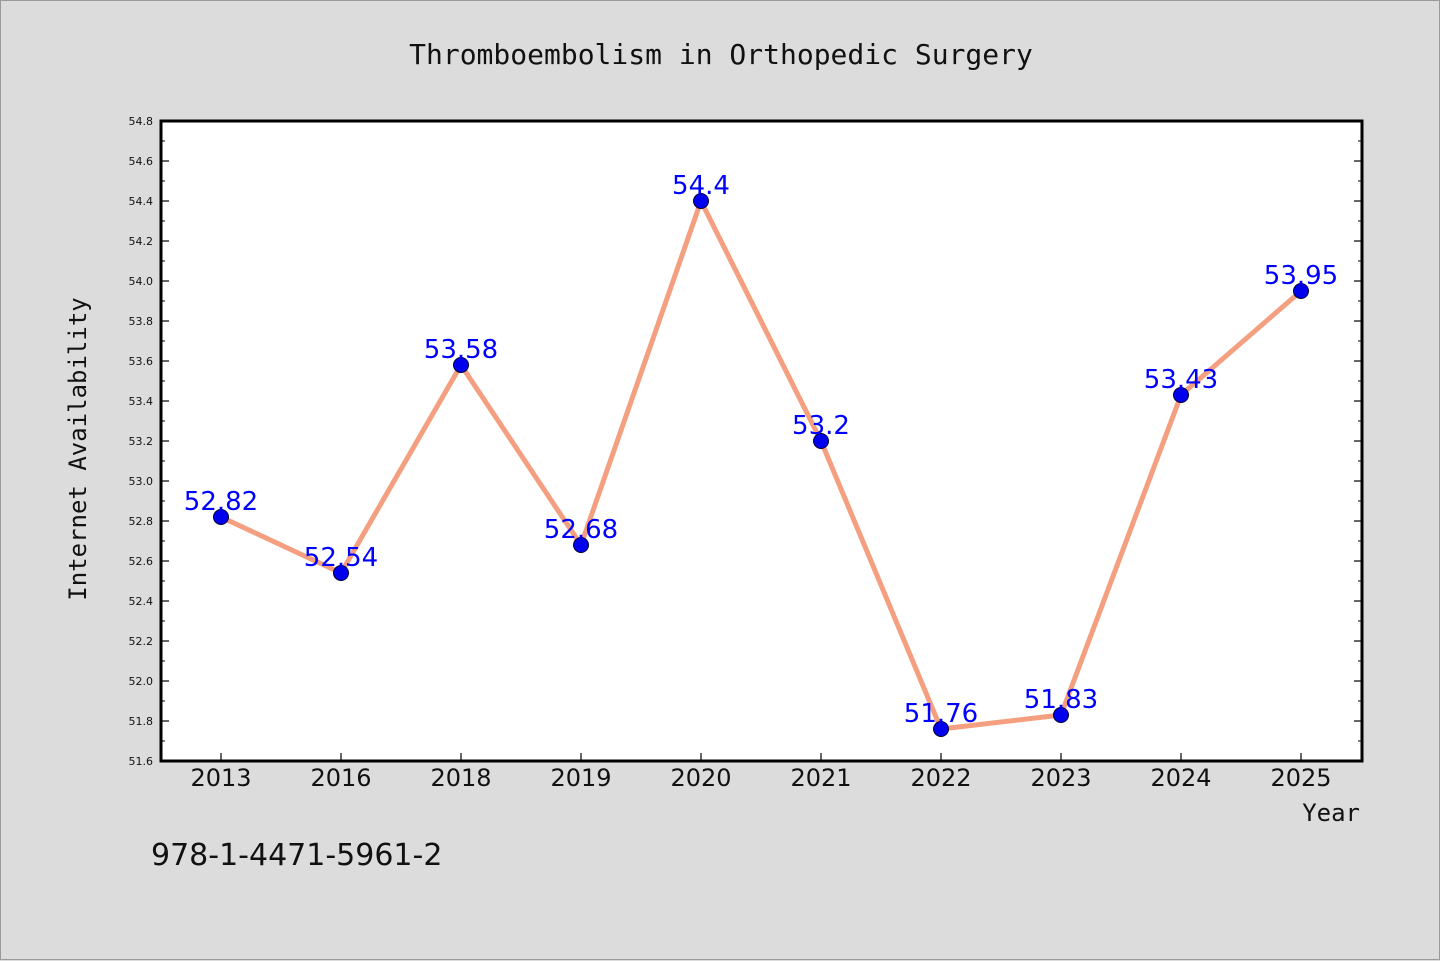 This screenshot has width=1440, height=961. I want to click on data-label: 51.76, so click(941, 714).